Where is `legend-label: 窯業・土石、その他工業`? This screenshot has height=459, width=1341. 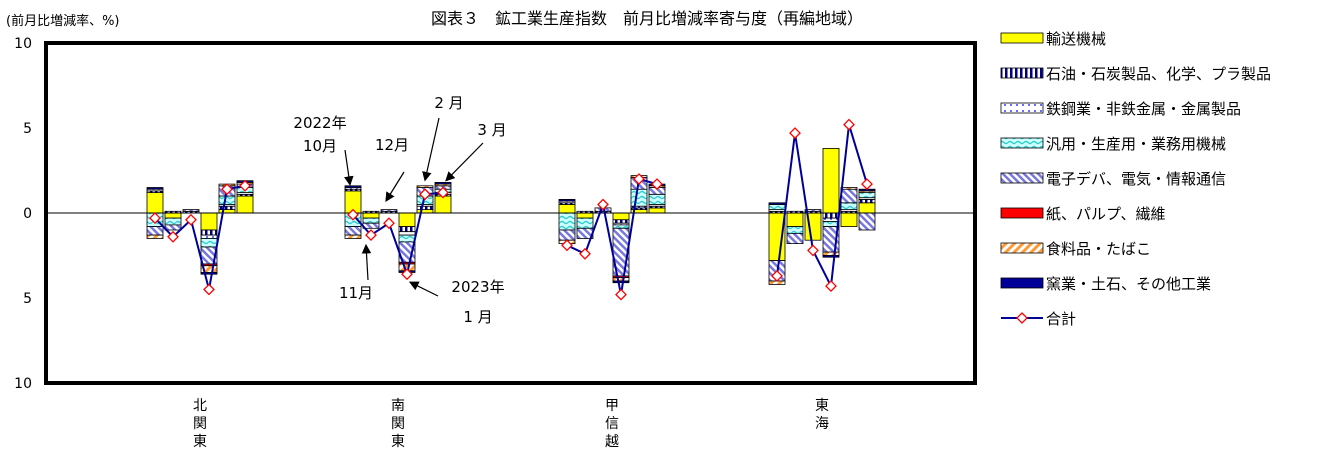
legend-label: 窯業・土石、その他工業 is located at coordinates (1128, 284).